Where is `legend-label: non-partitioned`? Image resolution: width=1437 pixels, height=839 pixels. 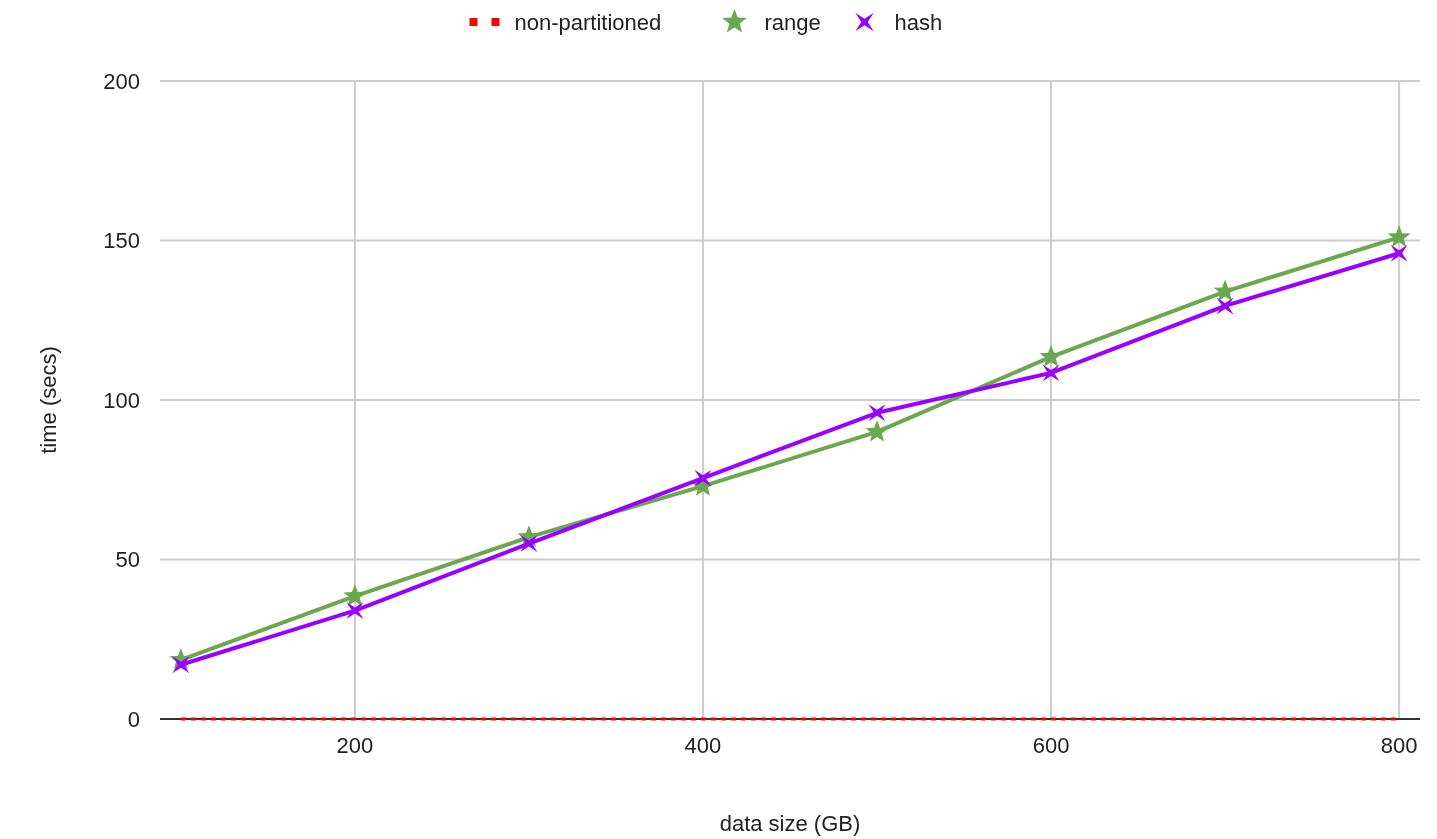
legend-label: non-partitioned is located at coordinates (588, 22).